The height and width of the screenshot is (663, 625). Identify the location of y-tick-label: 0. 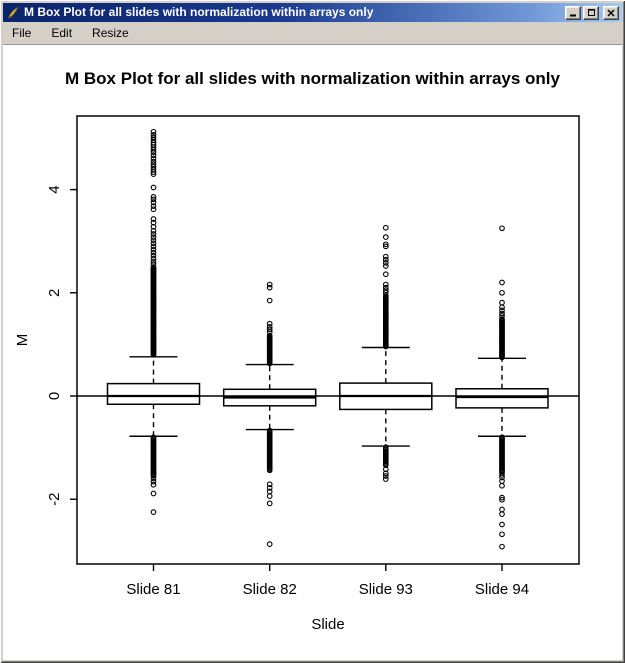
(54, 396).